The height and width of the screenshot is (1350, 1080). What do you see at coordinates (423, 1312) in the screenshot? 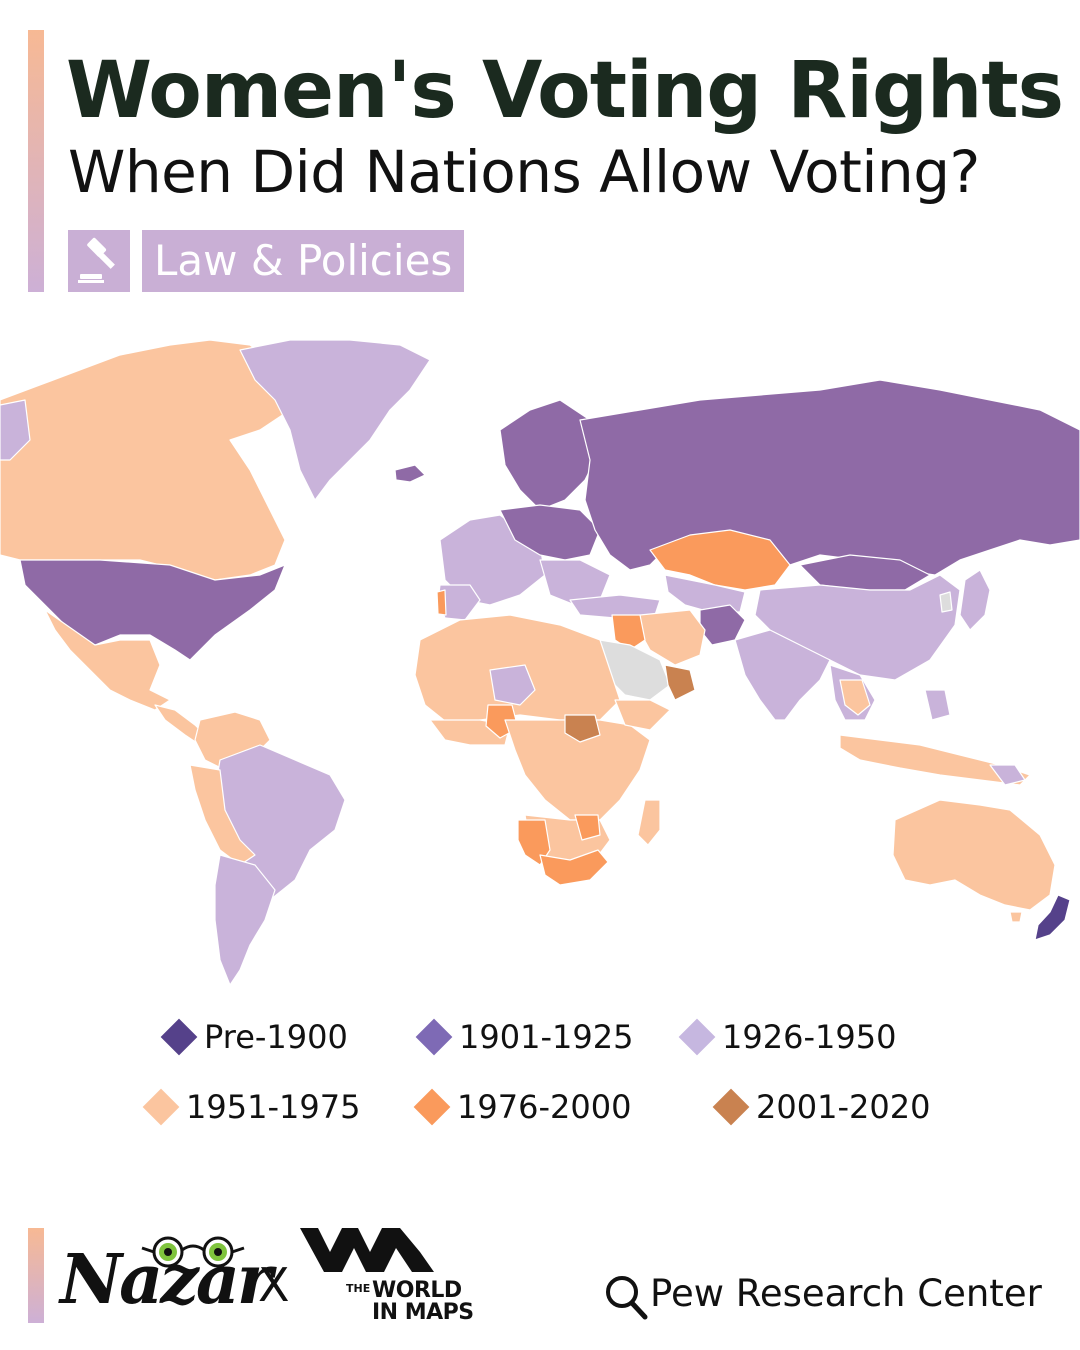
I see `partner-in-maps: IN MAPS` at bounding box center [423, 1312].